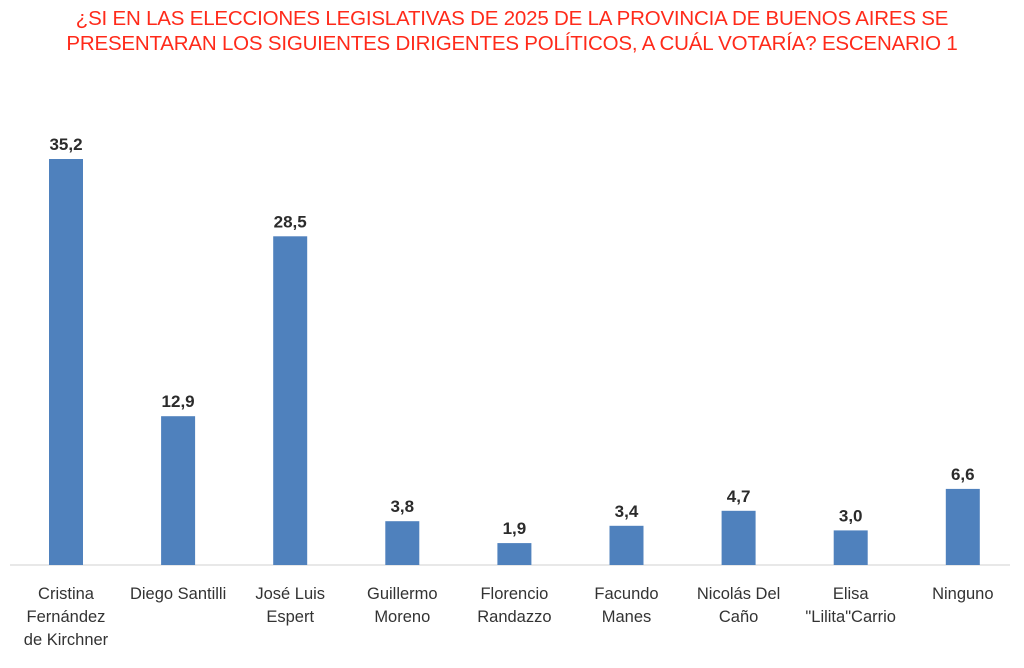  Describe the element at coordinates (851, 515) in the screenshot. I see `data-label-7: 3,0` at that location.